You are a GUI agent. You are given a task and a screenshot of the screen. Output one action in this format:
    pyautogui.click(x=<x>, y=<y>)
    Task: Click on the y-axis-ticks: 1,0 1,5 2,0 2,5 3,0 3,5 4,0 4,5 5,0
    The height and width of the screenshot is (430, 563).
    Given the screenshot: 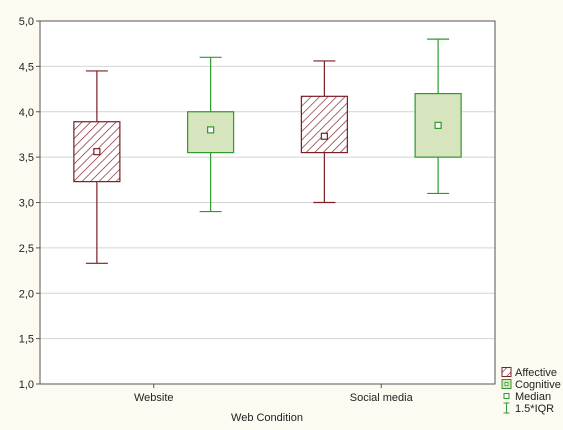 What is the action you would take?
    pyautogui.click(x=29, y=203)
    